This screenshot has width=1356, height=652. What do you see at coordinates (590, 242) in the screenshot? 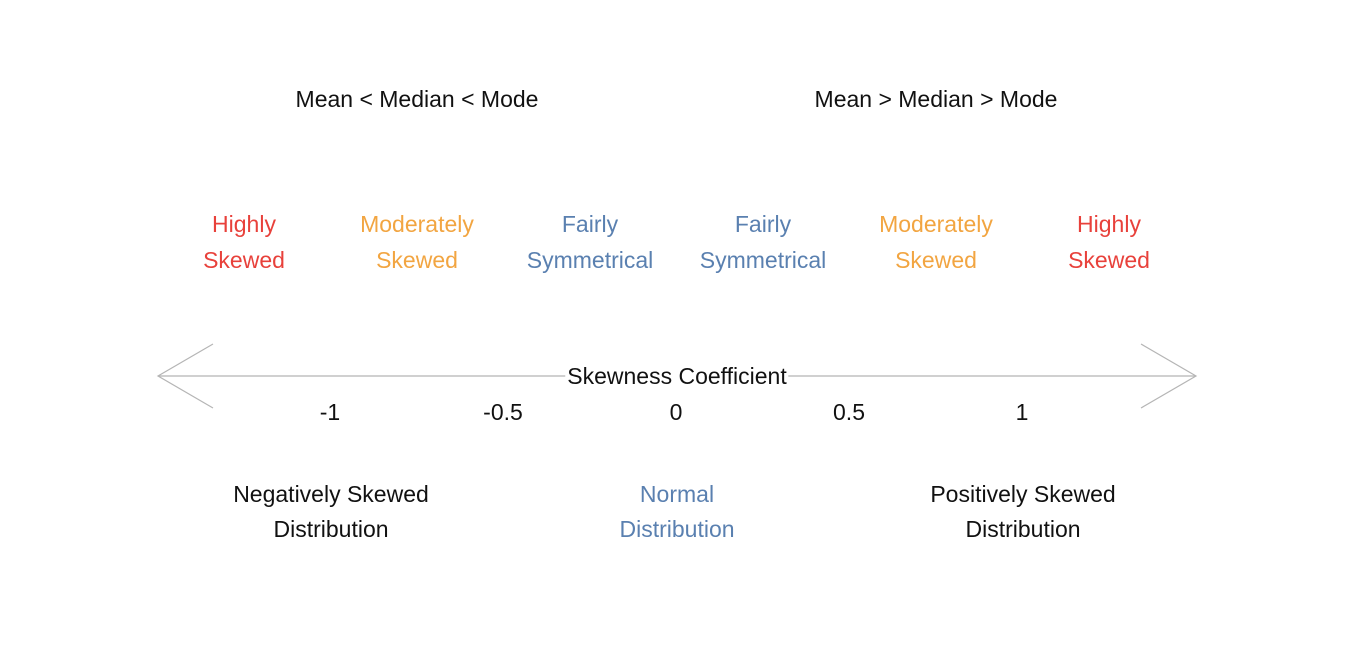
I see `category-fairly-symmetrical-negative: Fairly Symmetrical` at bounding box center [590, 242].